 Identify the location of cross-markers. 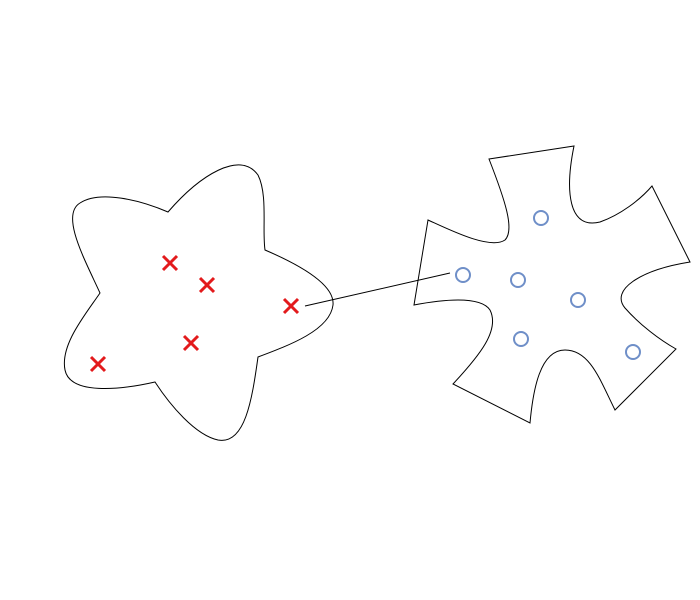
(194, 313).